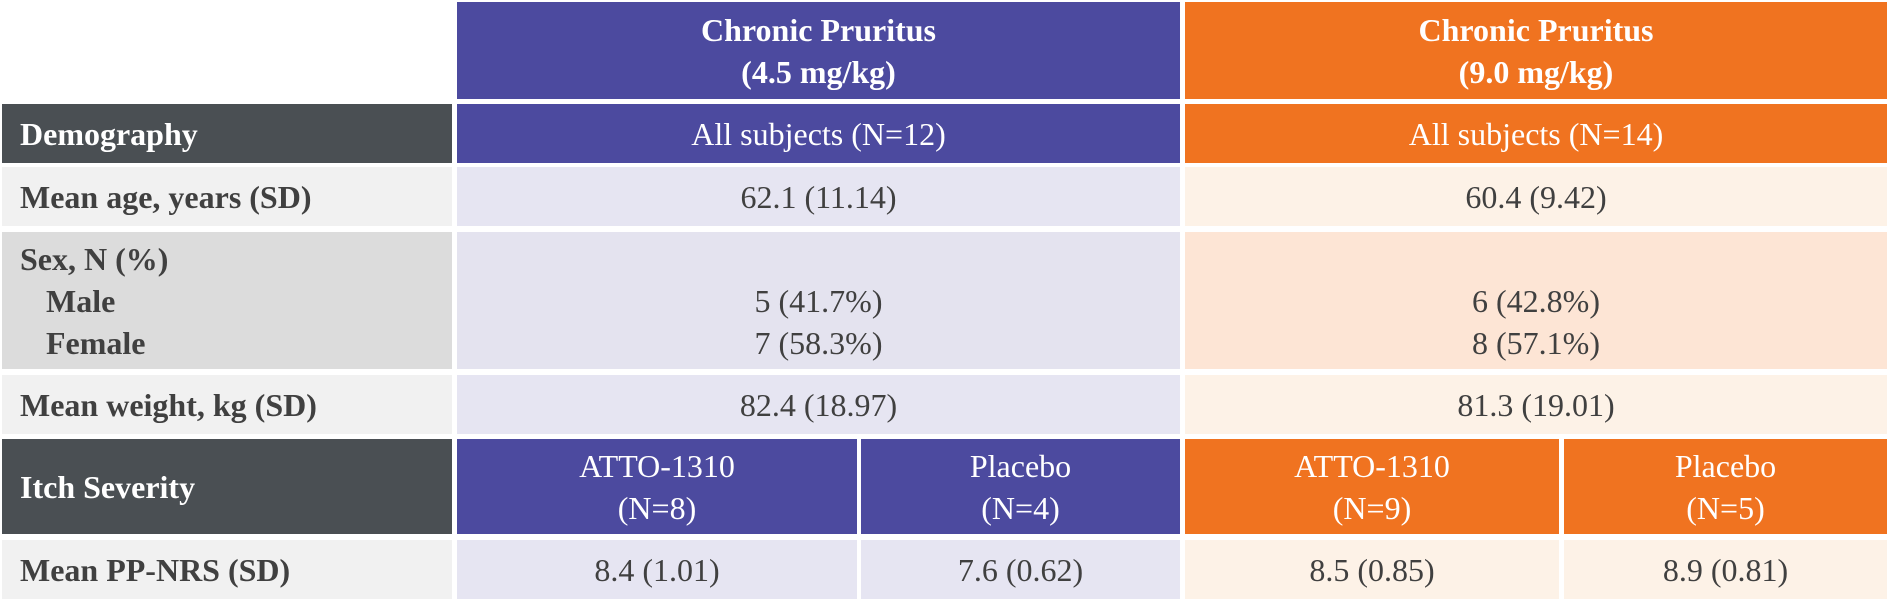 The width and height of the screenshot is (1889, 601). I want to click on row-label-weight-text: Mean weight, kg (SD), so click(168, 404).